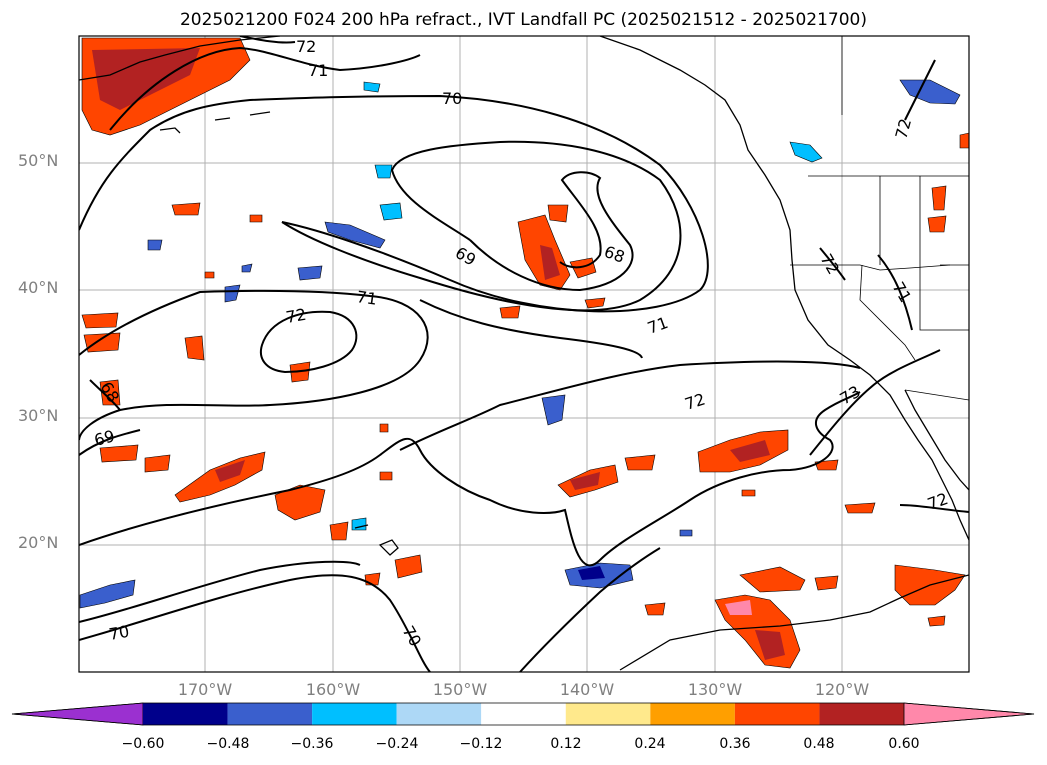 The width and height of the screenshot is (1047, 765). Describe the element at coordinates (77, 714) in the screenshot. I see `colorbar-extend-min` at that location.